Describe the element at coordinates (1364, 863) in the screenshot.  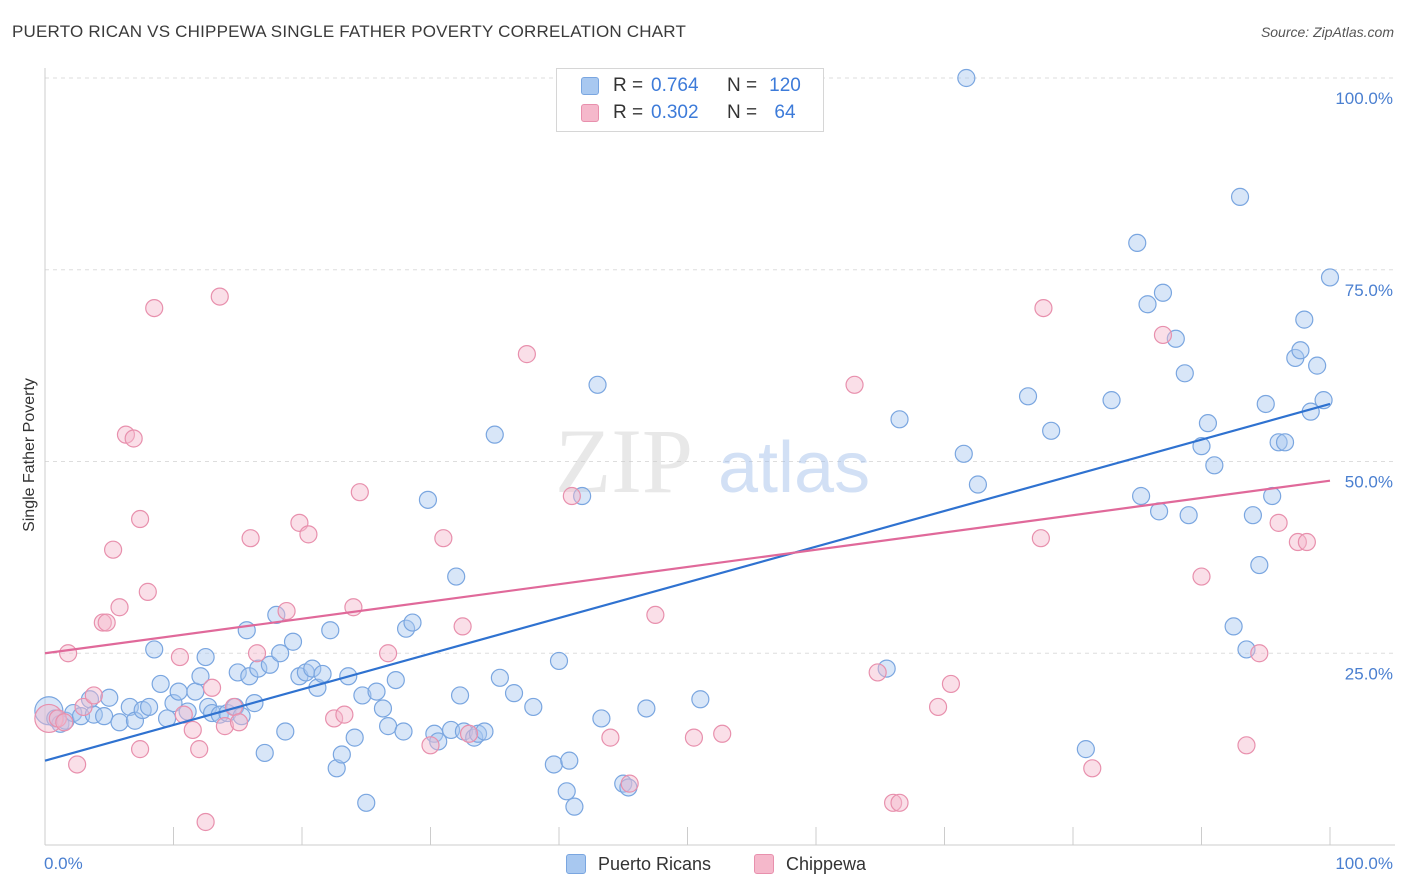
I see `x-tick-label: 100.0%` at that location.